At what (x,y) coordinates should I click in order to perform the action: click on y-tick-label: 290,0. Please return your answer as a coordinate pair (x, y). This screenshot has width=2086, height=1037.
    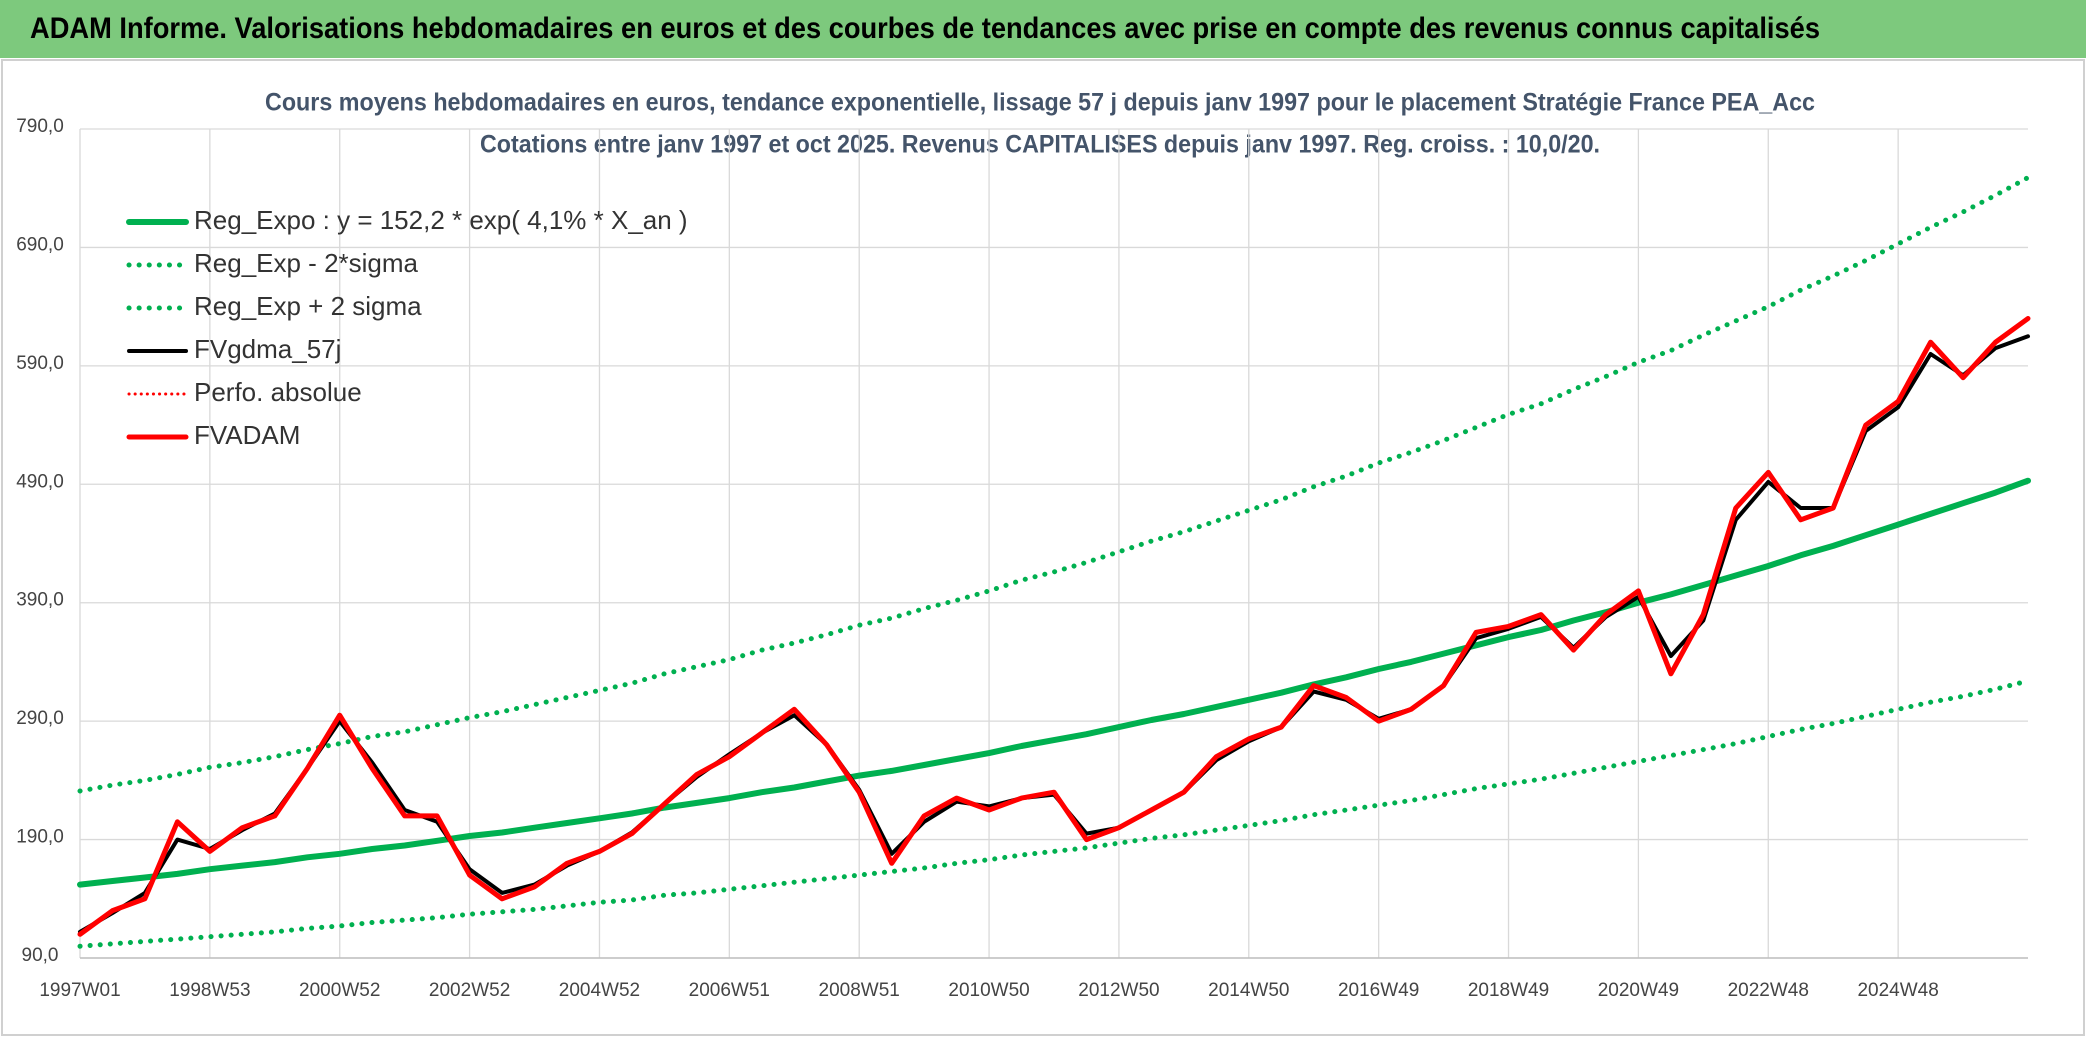
    Looking at the image, I should click on (40, 718).